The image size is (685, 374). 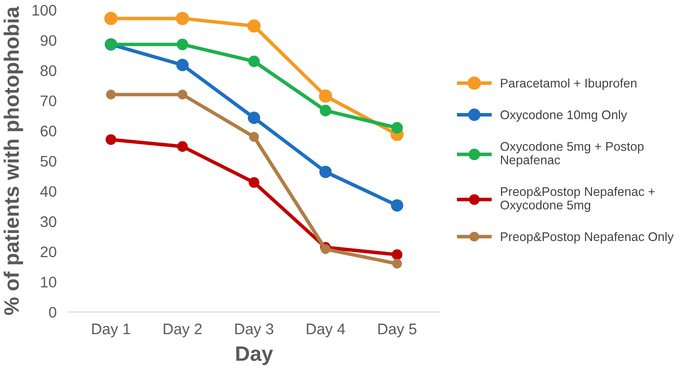 What do you see at coordinates (48, 282) in the screenshot?
I see `y-tick-label: 10` at bounding box center [48, 282].